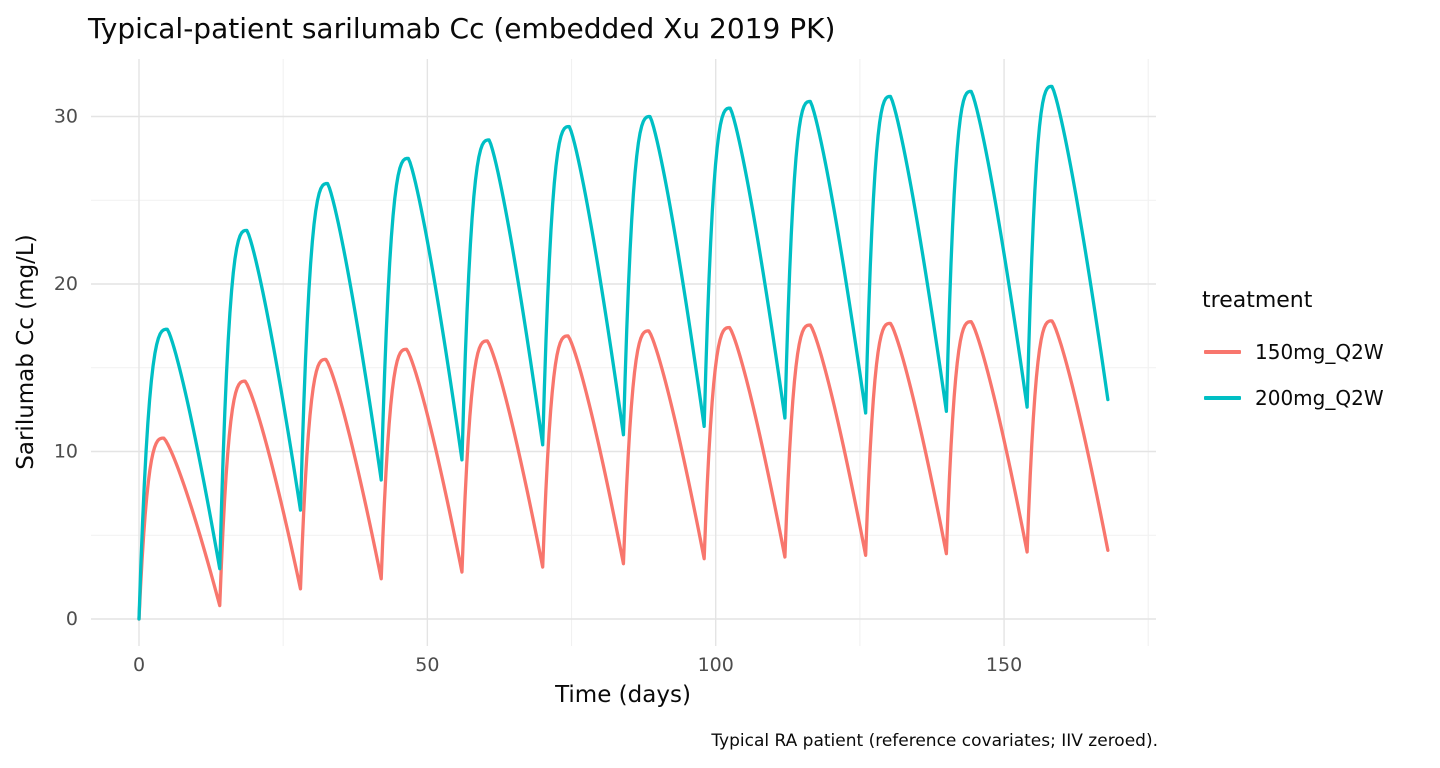  I want to click on legend-label: 200mg_Q2W, so click(1319, 398).